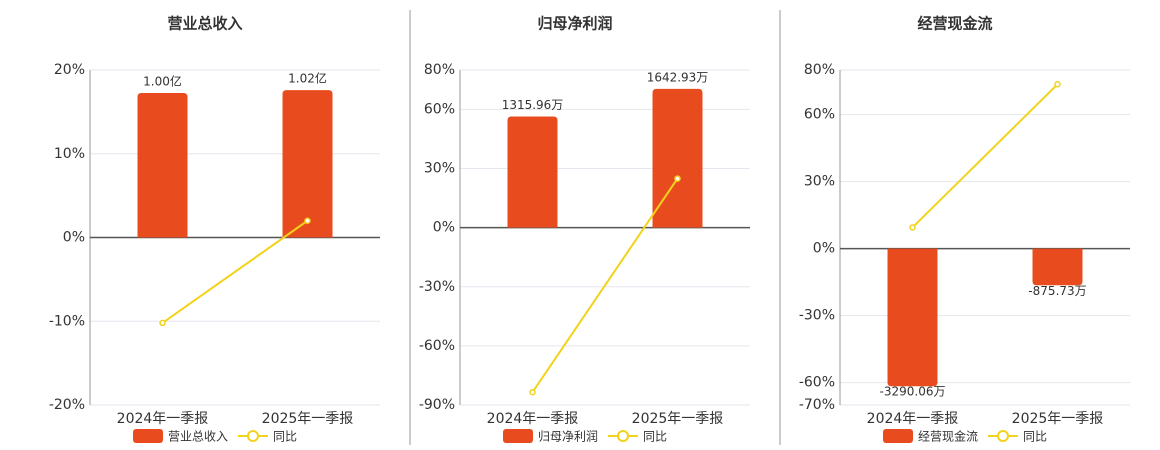 This screenshot has width=1160, height=450. I want to click on value-label: 1315.96万, so click(533, 105).